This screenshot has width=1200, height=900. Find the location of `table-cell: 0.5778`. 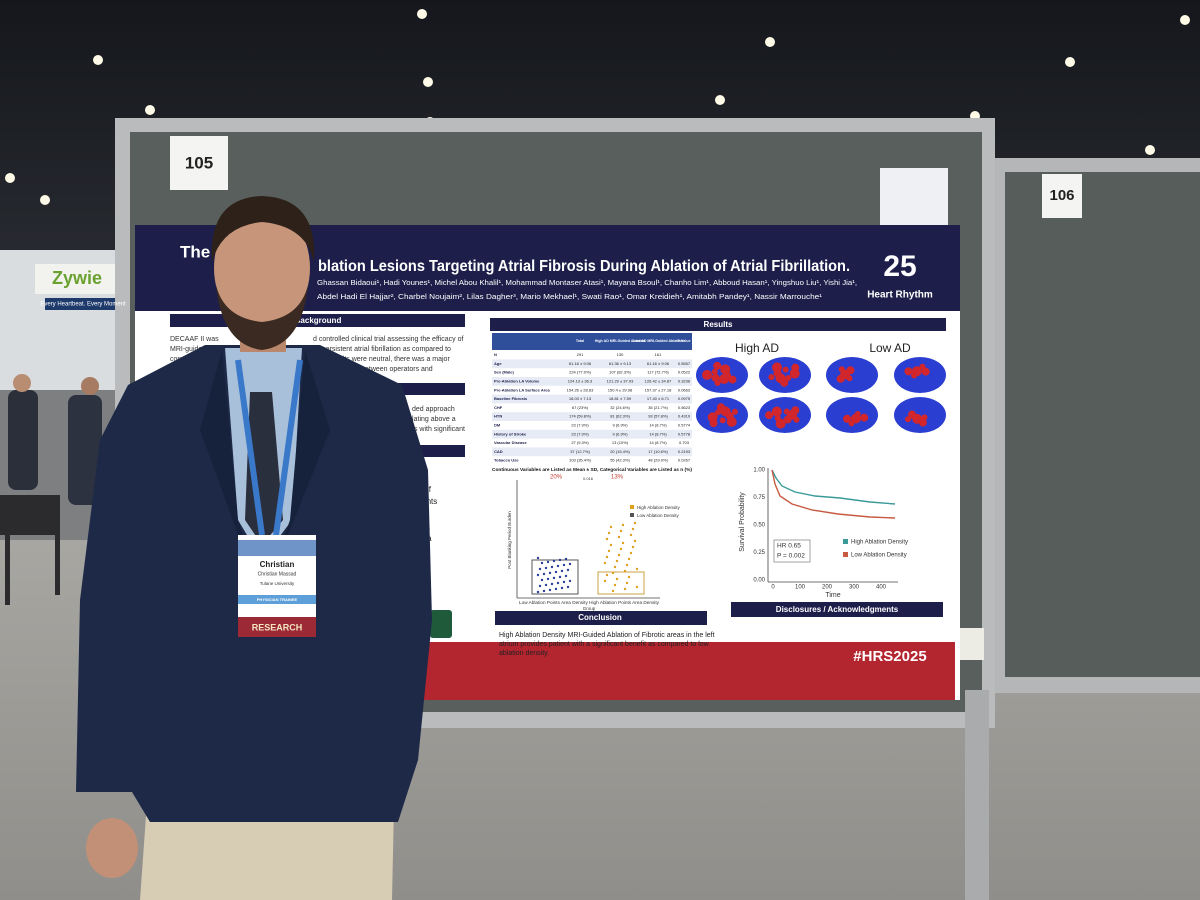

table-cell: 0.5778 is located at coordinates (684, 433).